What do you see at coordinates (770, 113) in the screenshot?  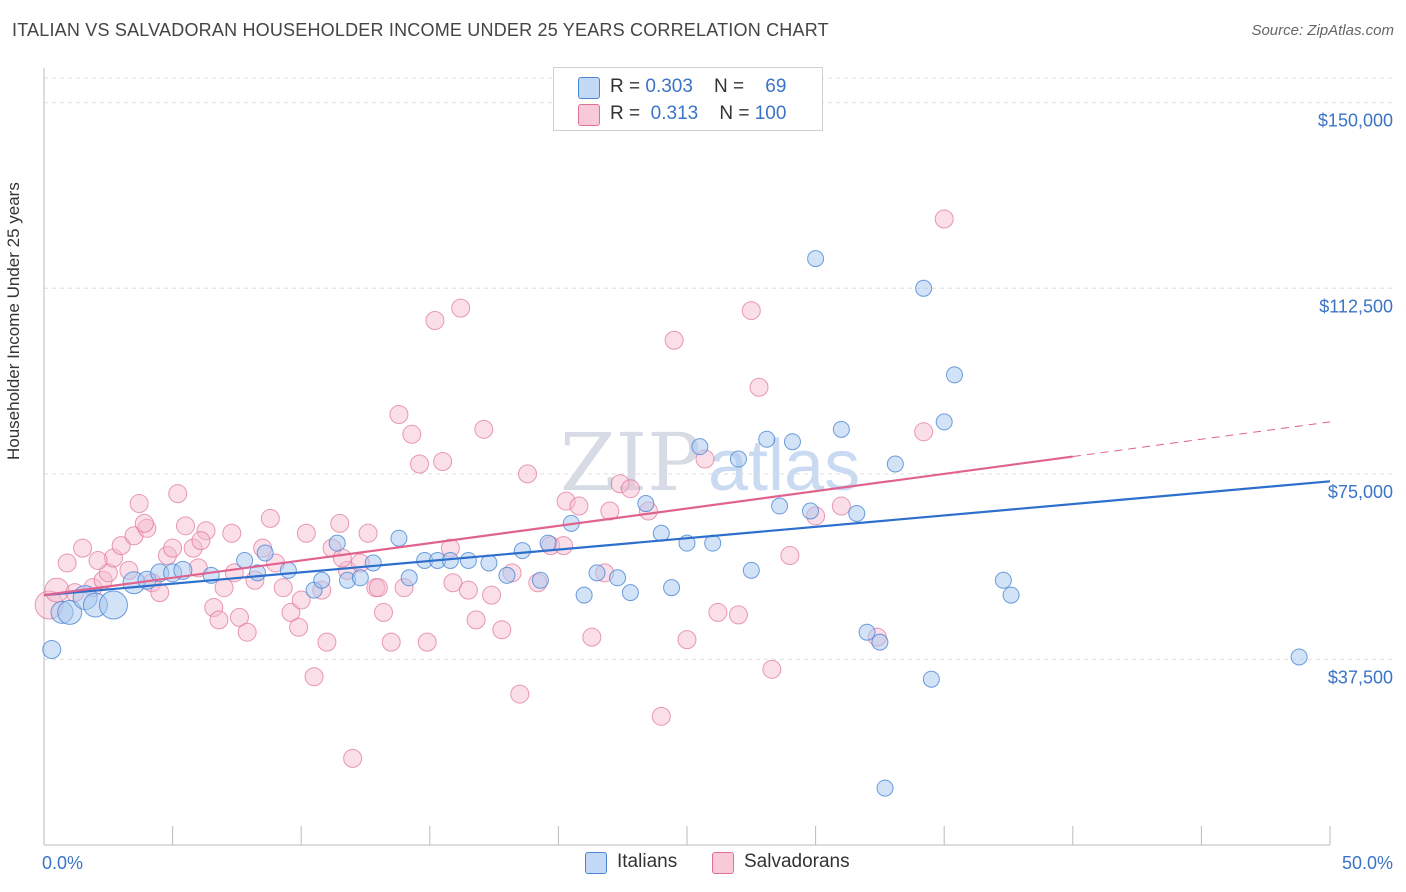 I see `salvadorans-n-value: 100` at bounding box center [770, 113].